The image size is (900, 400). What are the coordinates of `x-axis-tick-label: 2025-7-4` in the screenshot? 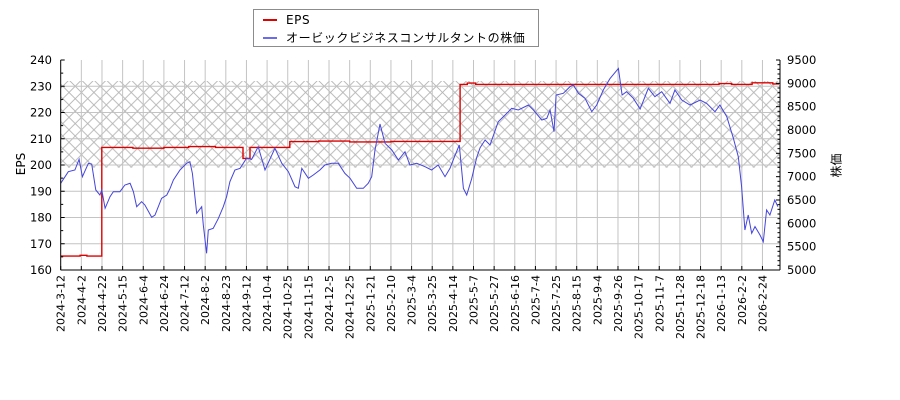 It's located at (535, 300).